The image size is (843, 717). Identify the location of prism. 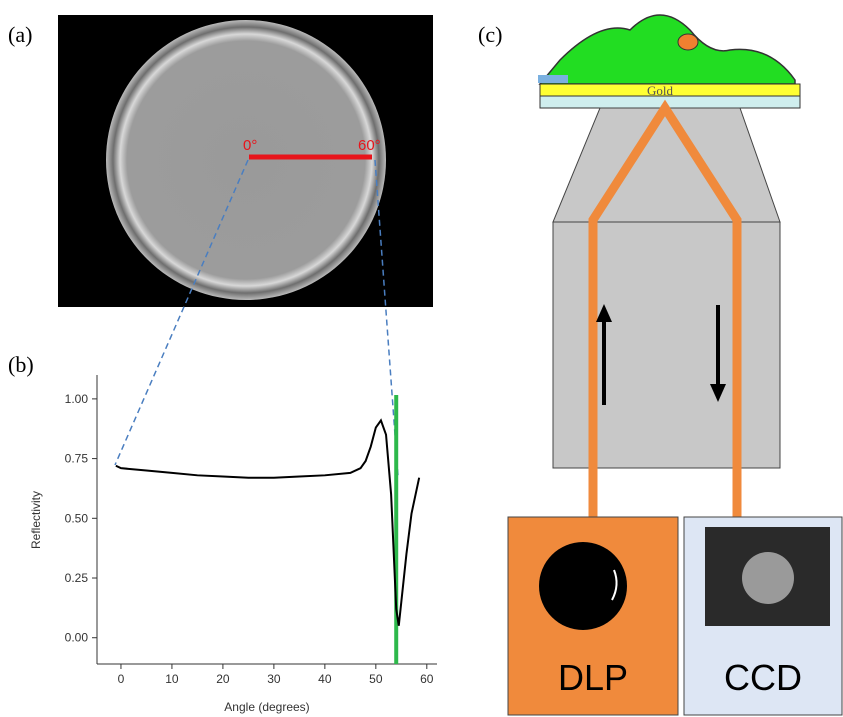
(666, 165).